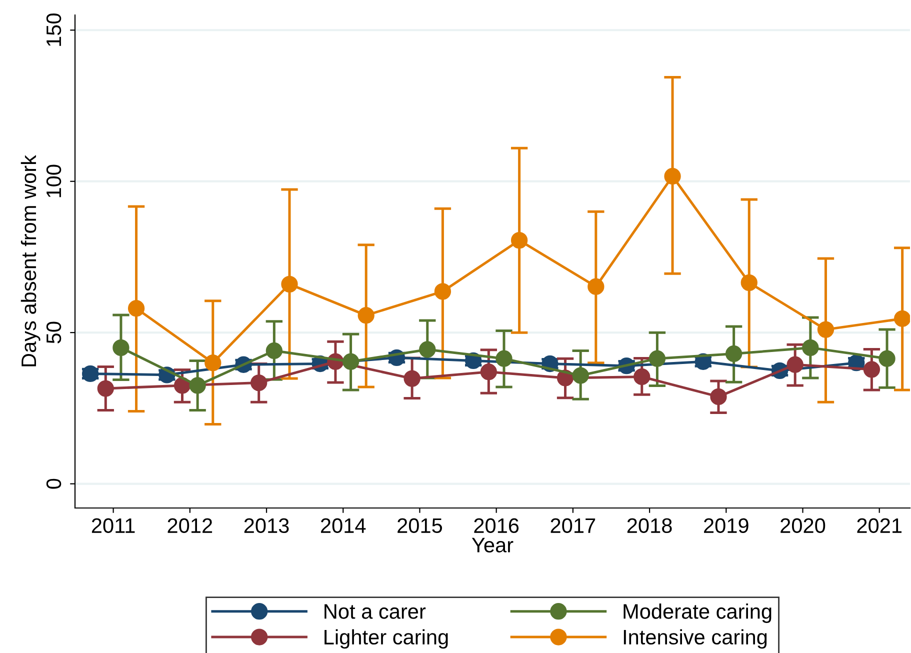 This screenshot has width=911, height=653. What do you see at coordinates (30, 260) in the screenshot?
I see `y-axis-title: Days absent from work` at bounding box center [30, 260].